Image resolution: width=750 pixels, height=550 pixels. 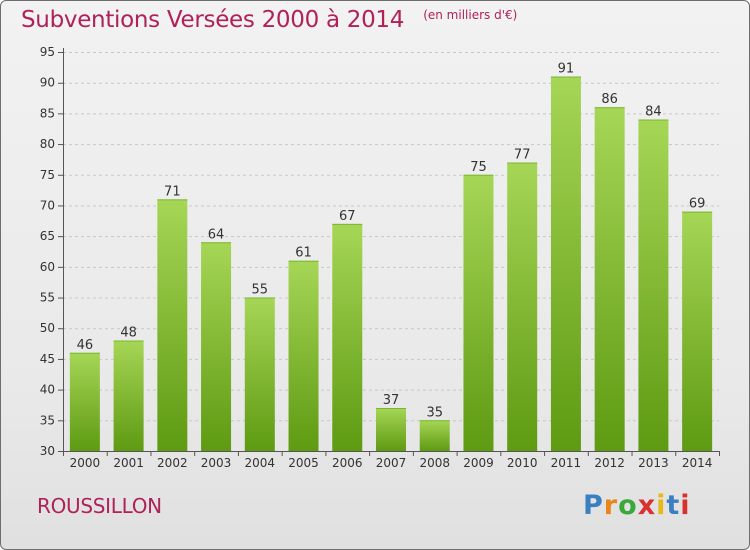 I want to click on value-label-2002: 71, so click(x=172, y=191).